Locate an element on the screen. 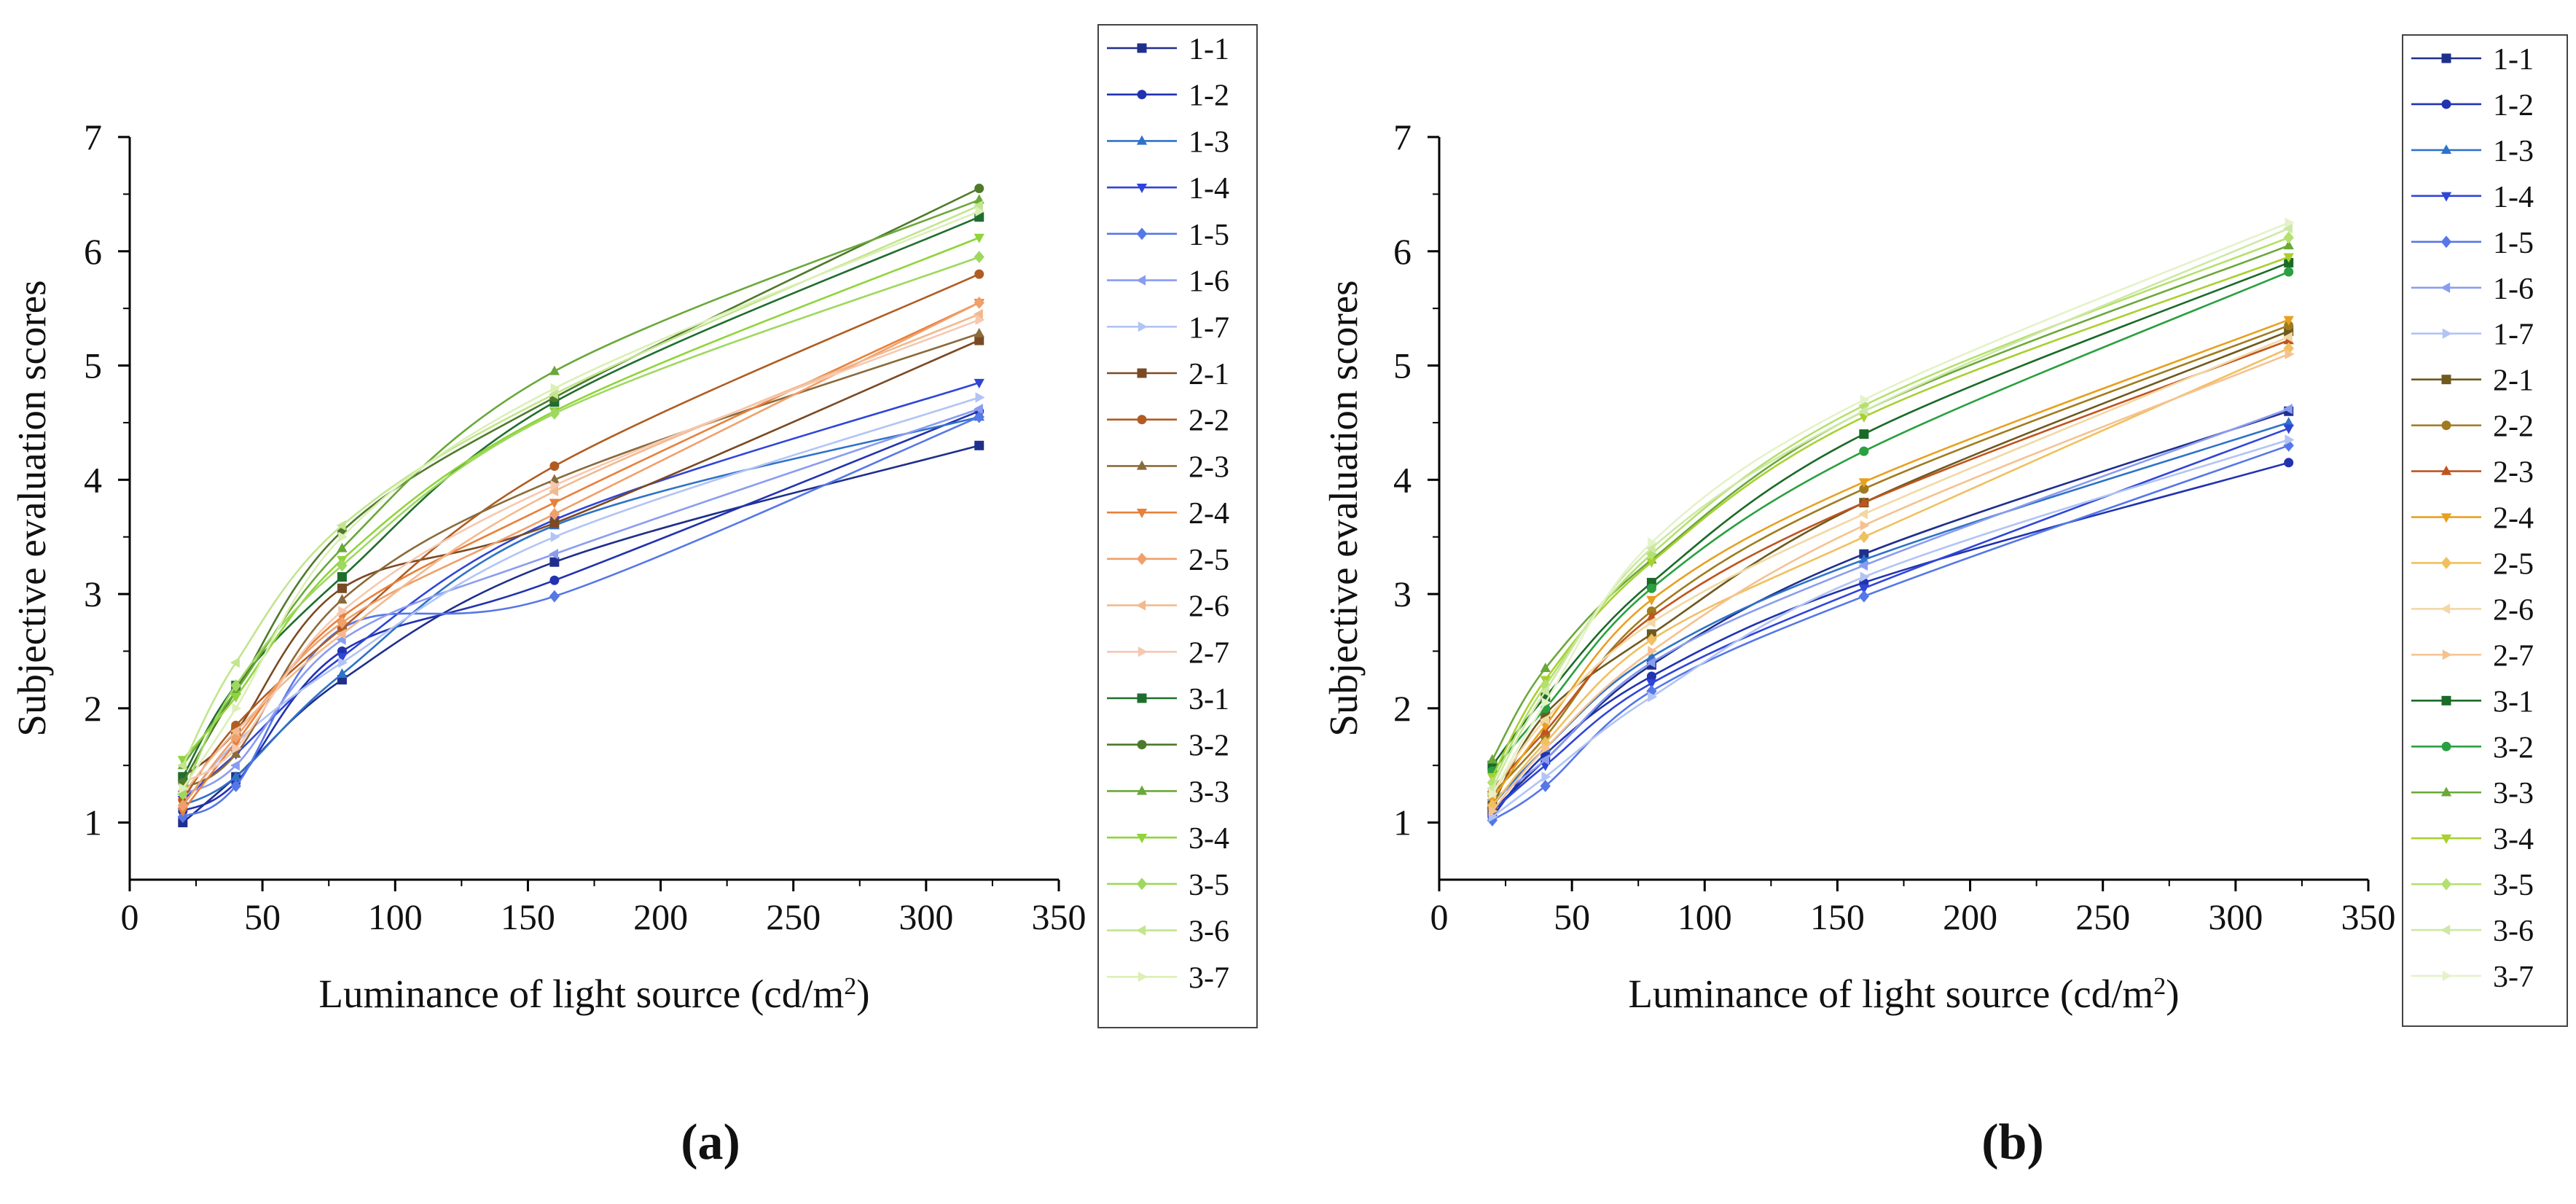 This screenshot has height=1204, width=2576. x-tick-label: 200 is located at coordinates (660, 916).